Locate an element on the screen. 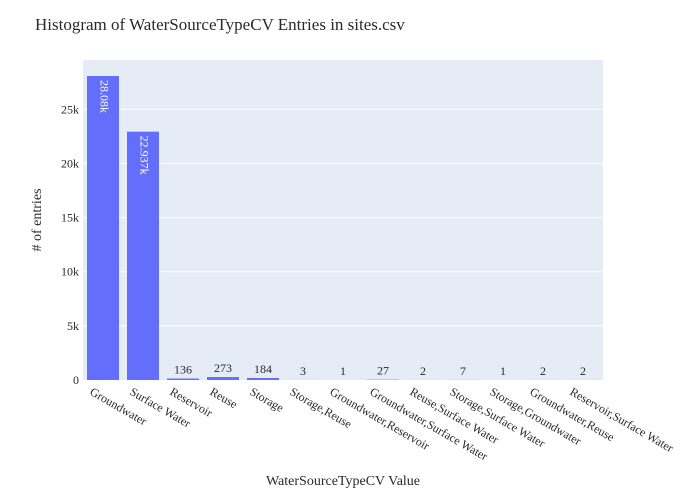 This screenshot has width=700, height=500. bar-data-label: 22.937k is located at coordinates (144, 155).